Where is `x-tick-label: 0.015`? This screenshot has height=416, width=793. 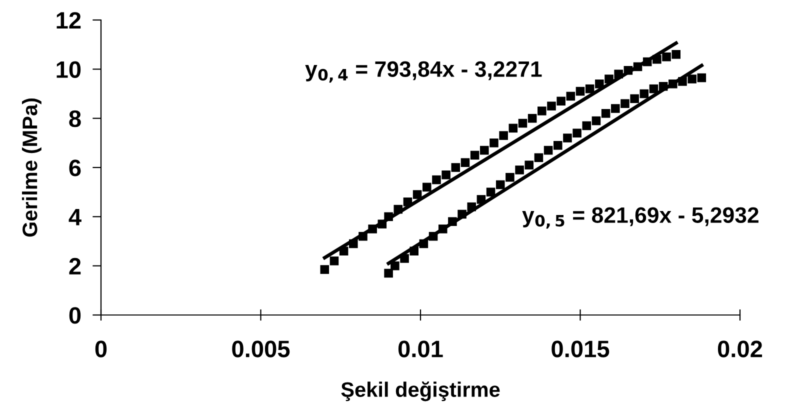 x-tick-label: 0.015 is located at coordinates (581, 349).